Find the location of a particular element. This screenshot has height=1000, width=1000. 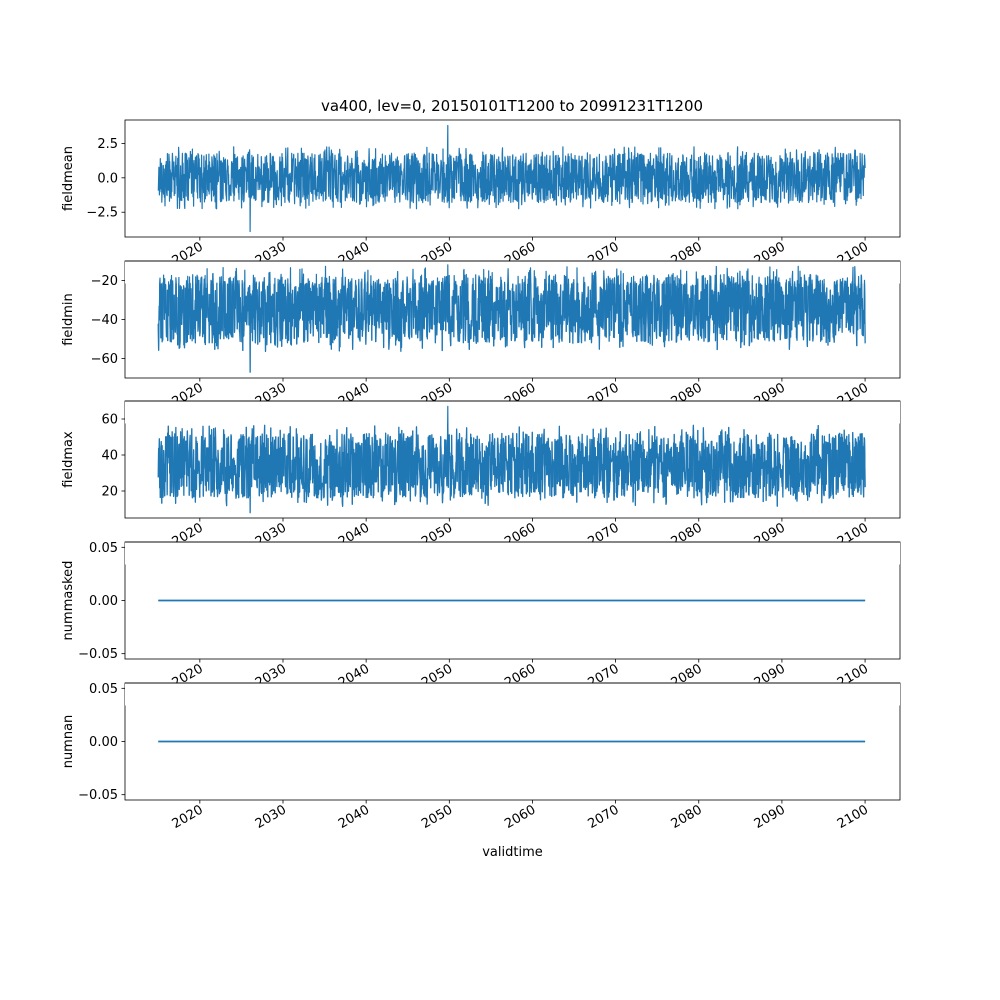

y-tick-label: −40 is located at coordinates (104, 320).